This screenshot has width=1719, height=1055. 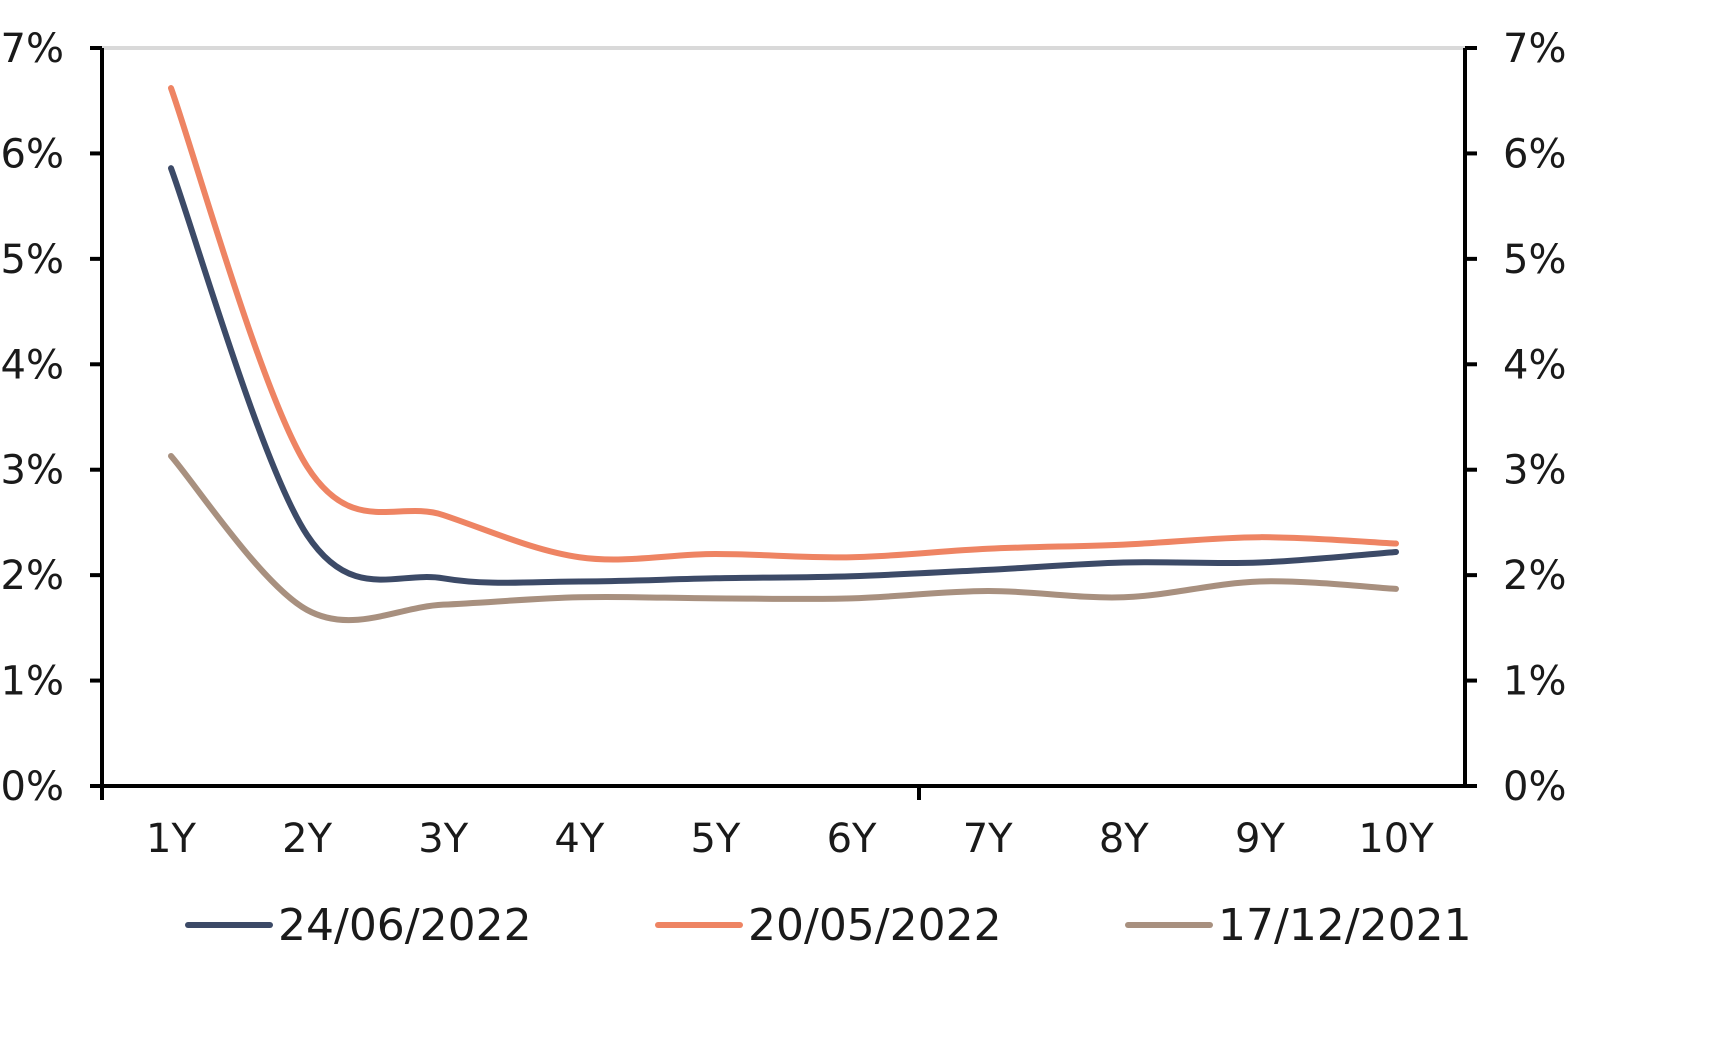 I want to click on legend-label: 17/12/2021, so click(x=1345, y=925).